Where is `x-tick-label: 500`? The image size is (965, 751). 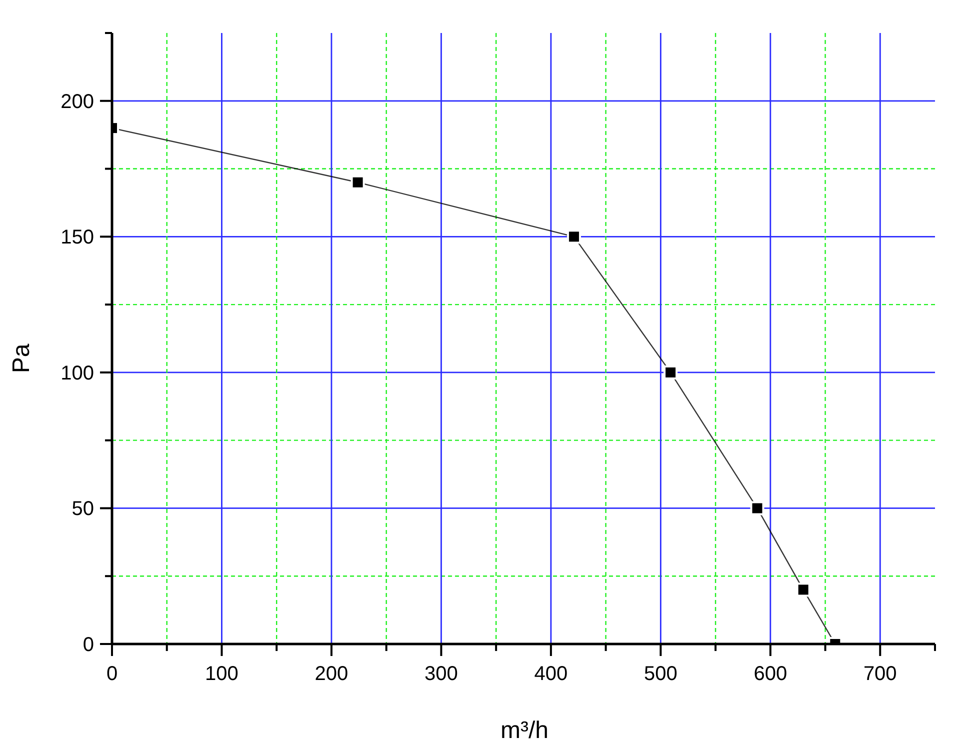
x-tick-label: 500 is located at coordinates (661, 674).